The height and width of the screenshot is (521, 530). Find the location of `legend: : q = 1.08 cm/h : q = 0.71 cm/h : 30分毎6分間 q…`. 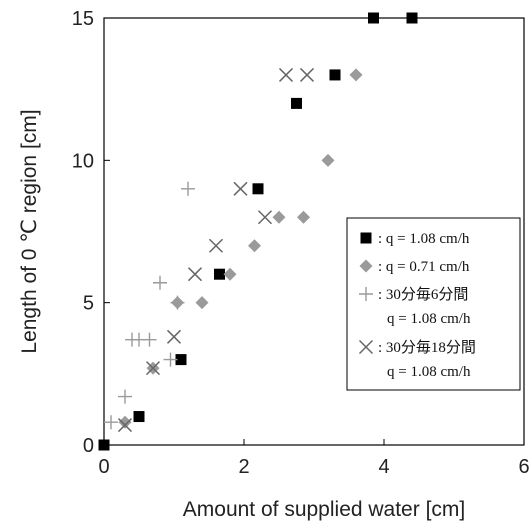

legend: : q = 1.08 cm/h : q = 0.71 cm/h : 30分毎6分間 q… is located at coordinates (433, 304).